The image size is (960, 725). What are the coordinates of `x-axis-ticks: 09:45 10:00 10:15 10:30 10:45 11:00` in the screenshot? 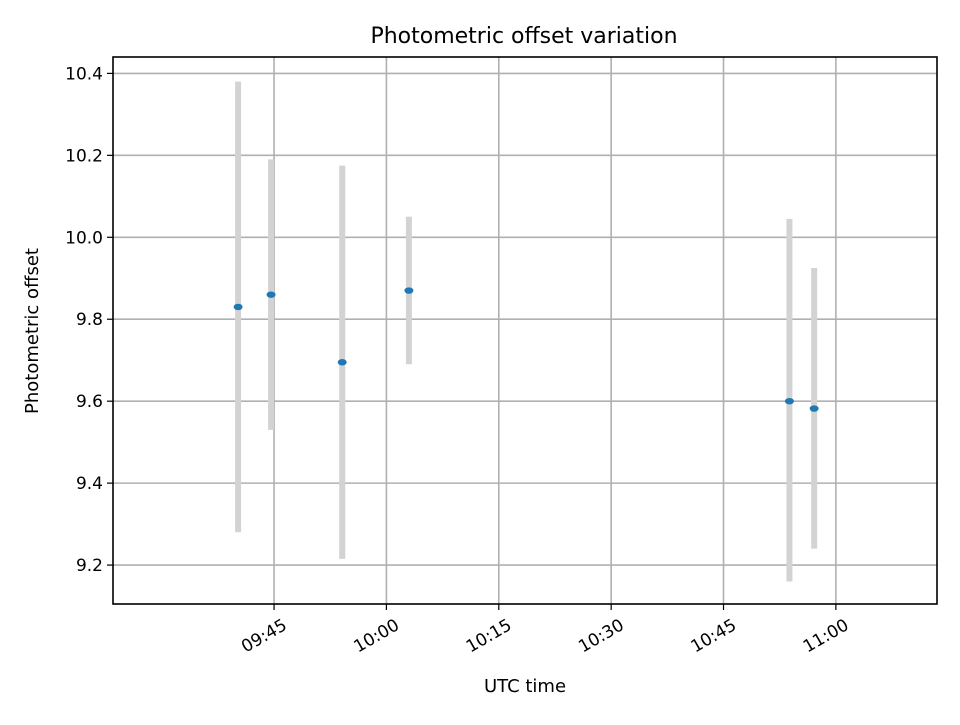 It's located at (545, 630).